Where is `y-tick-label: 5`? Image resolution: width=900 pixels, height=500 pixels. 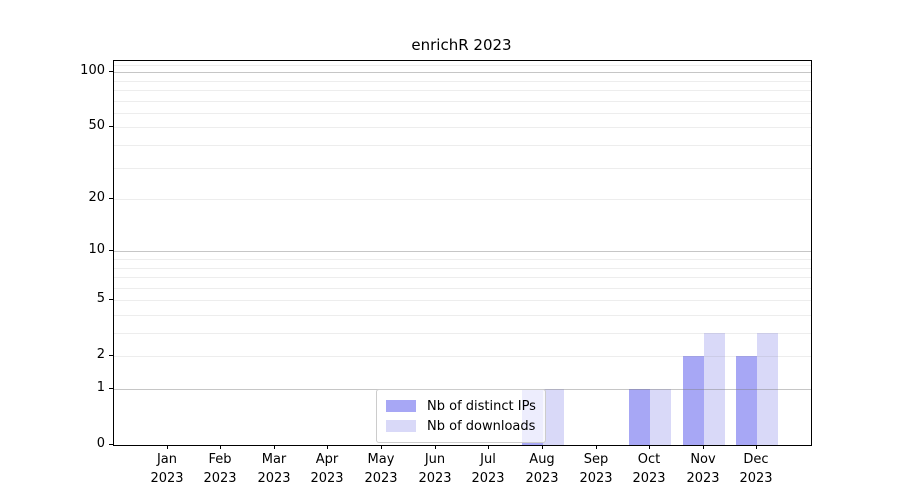
y-tick-label: 5 is located at coordinates (100, 298).